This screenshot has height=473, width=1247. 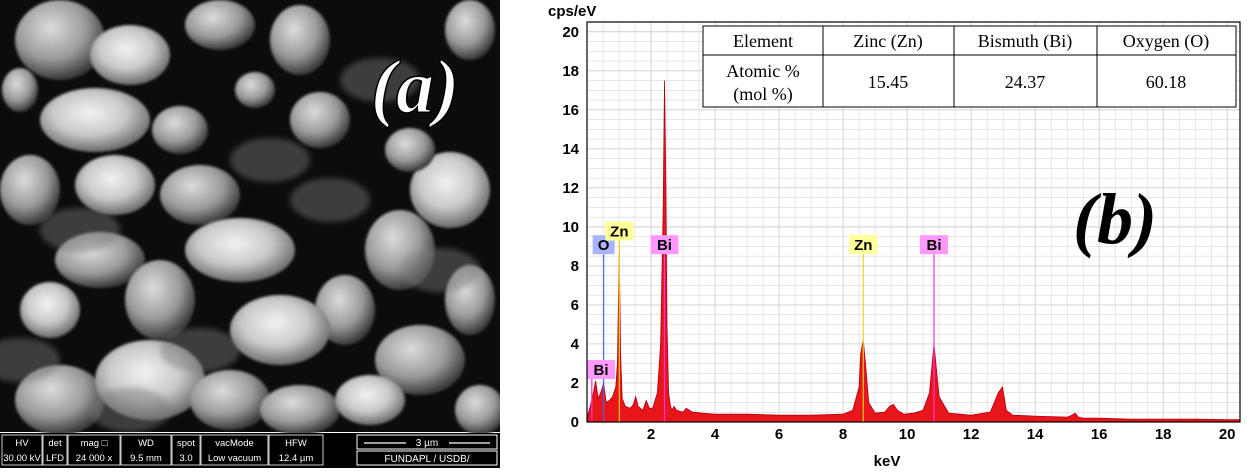 I want to click on x-tick-label: 2, so click(x=651, y=434).